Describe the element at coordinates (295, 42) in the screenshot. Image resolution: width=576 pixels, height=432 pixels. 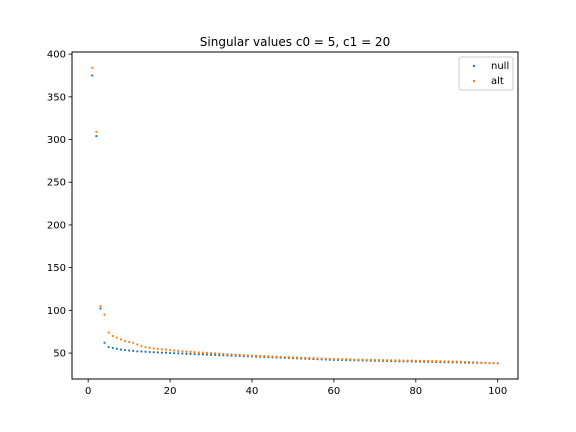
I see `chart-title: Singular values c0 = 5, c1 = 20` at that location.